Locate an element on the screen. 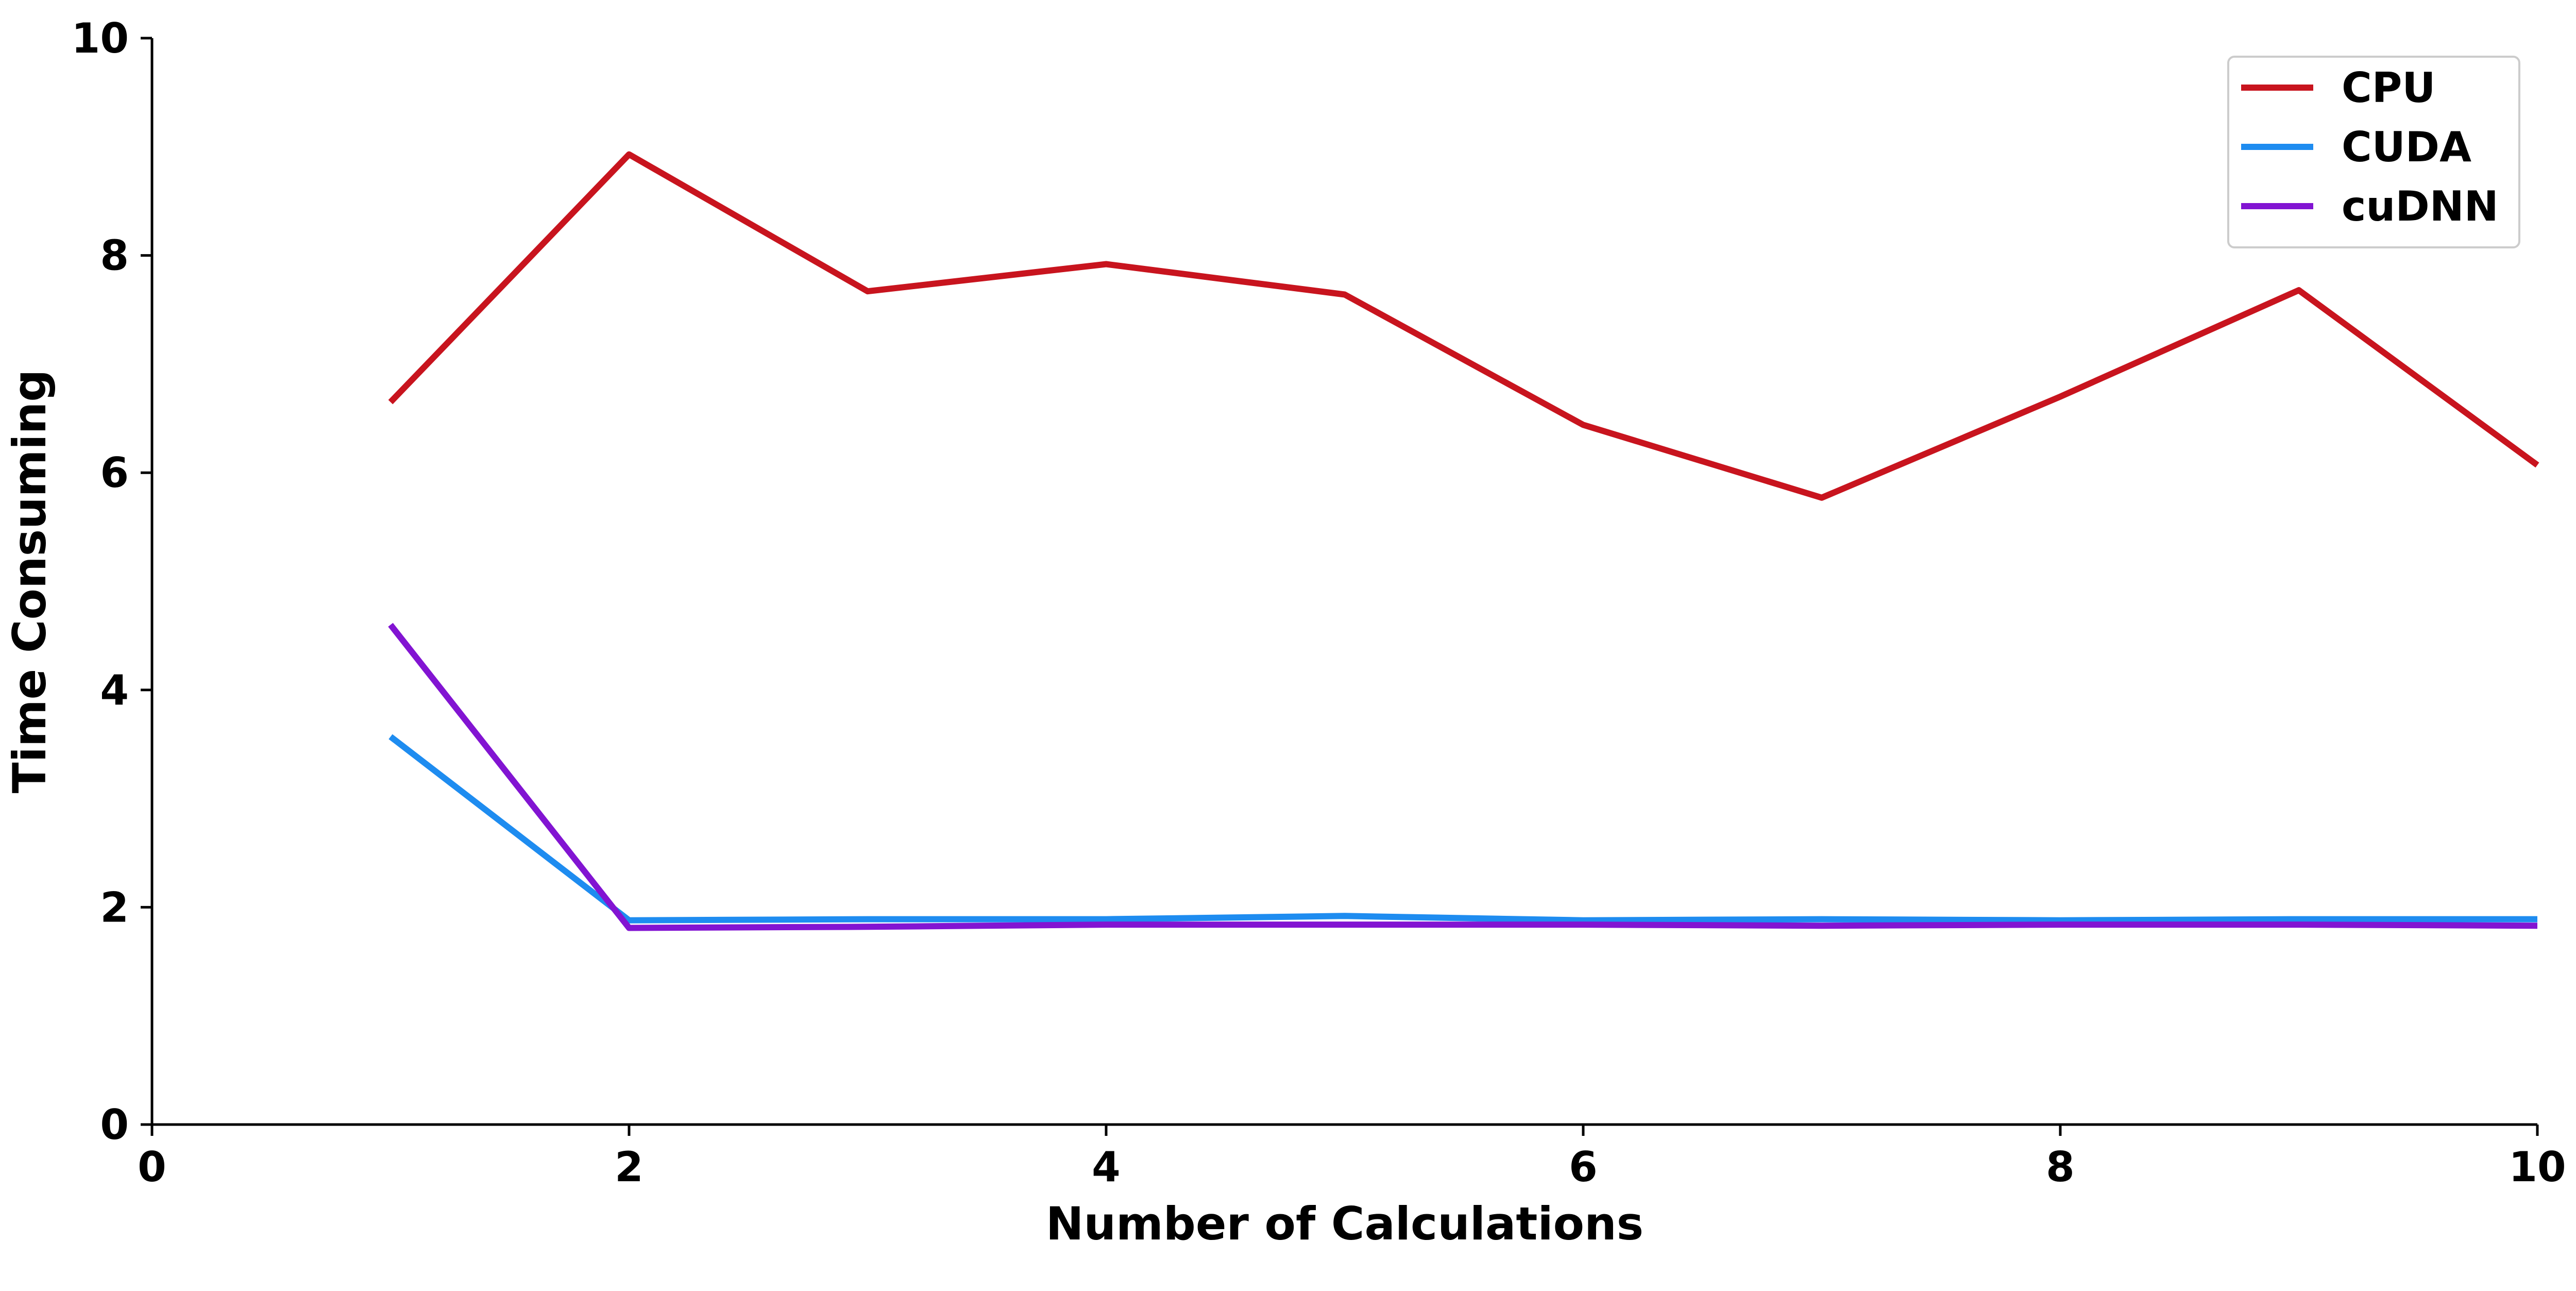  y-axis-label: Time Consuming is located at coordinates (29, 581).